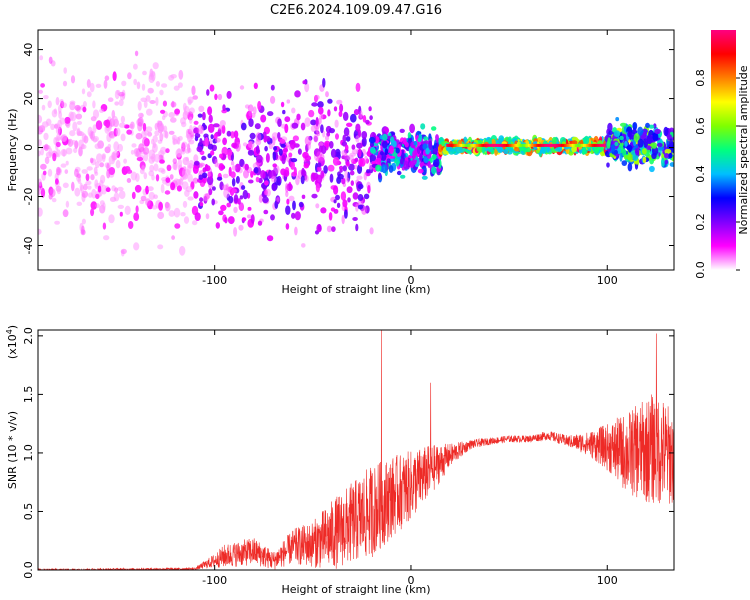 The height and width of the screenshot is (600, 750). What do you see at coordinates (355, 289) in the screenshot?
I see `spectrogram-x-label: Height of straight line (km)` at bounding box center [355, 289].